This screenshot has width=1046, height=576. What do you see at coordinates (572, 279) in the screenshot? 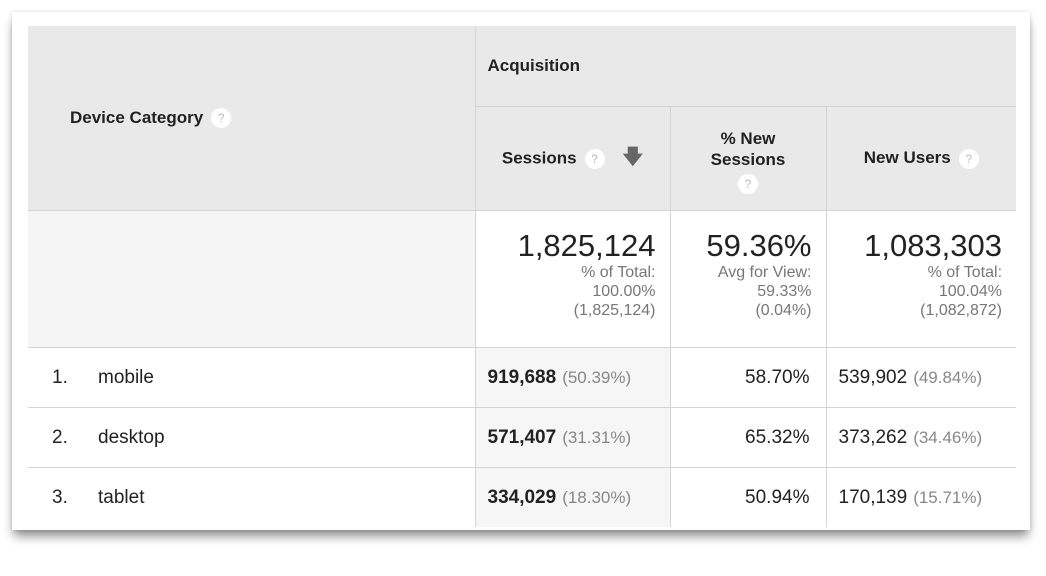
I see `totals-sessions: 1,825,124% of Total: 100.00% (1,825,124)` at bounding box center [572, 279].